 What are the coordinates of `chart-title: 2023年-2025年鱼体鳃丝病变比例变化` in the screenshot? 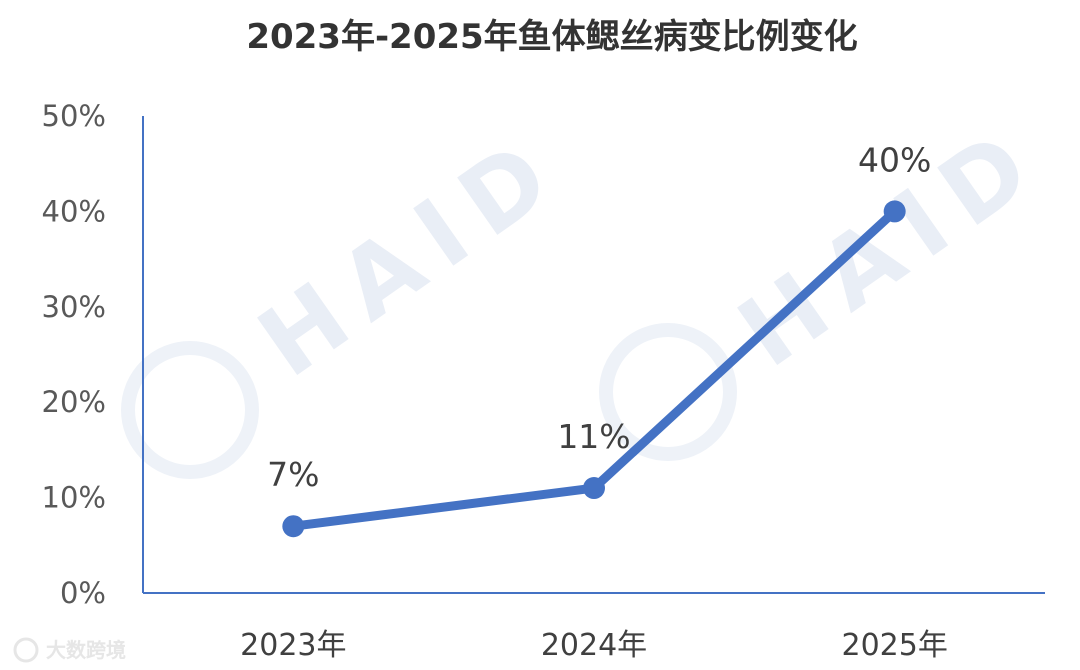 It's located at (551, 37).